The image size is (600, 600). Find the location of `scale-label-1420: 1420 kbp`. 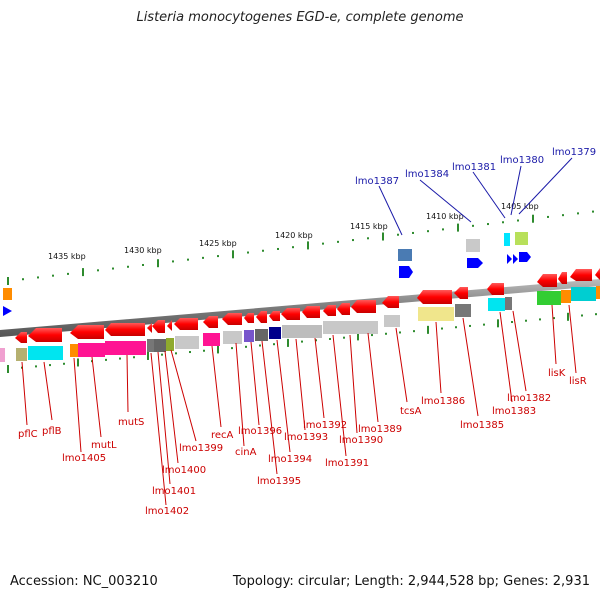

scale-label-1420: 1420 kbp is located at coordinates (294, 235).